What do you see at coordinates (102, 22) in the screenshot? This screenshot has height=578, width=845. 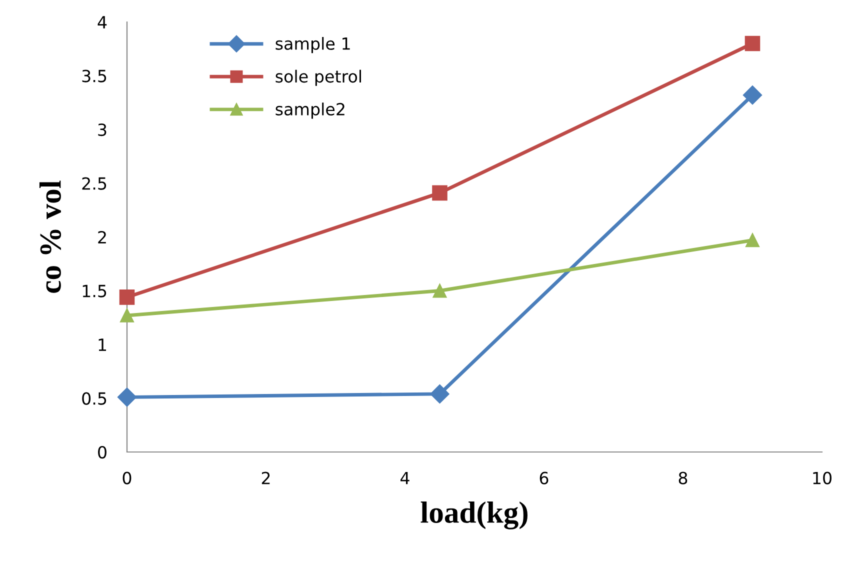 I see `y-tick-label: 4` at bounding box center [102, 22].